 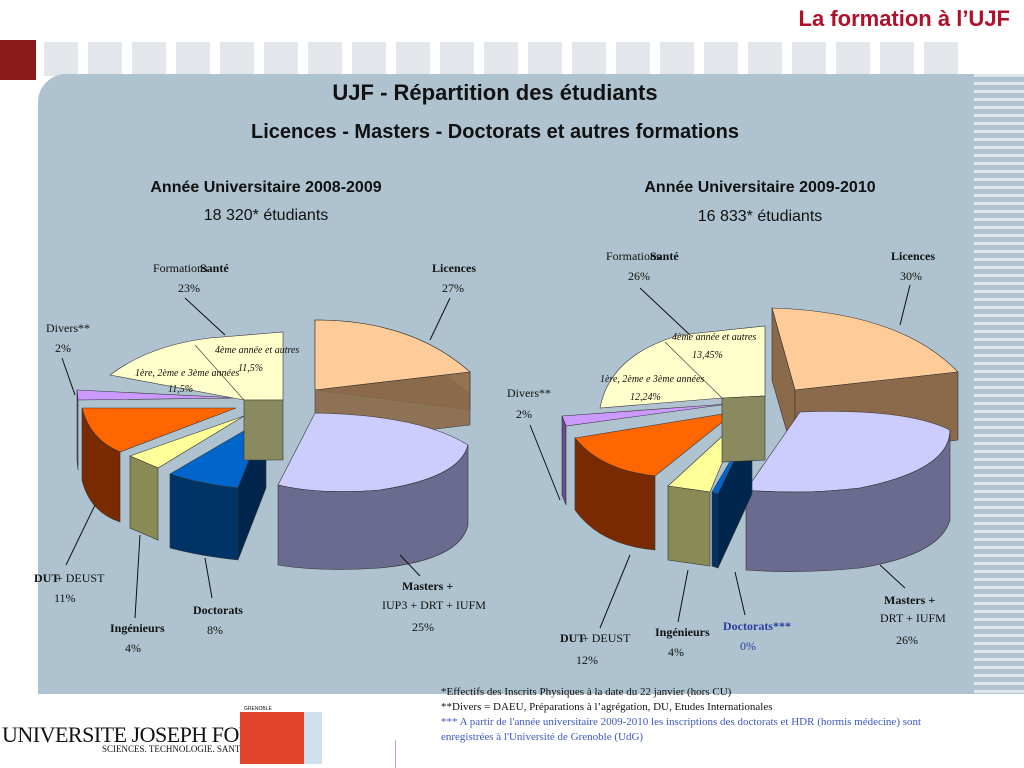 I want to click on label-masters-rest-r: DRT + IUFM, so click(x=913, y=618).